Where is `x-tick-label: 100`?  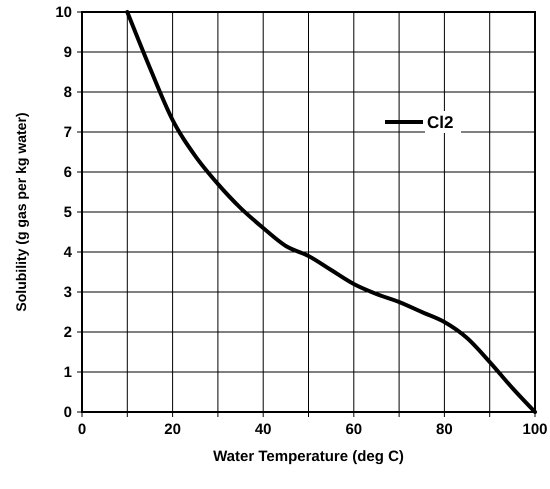
x-tick-label: 100 is located at coordinates (535, 429).